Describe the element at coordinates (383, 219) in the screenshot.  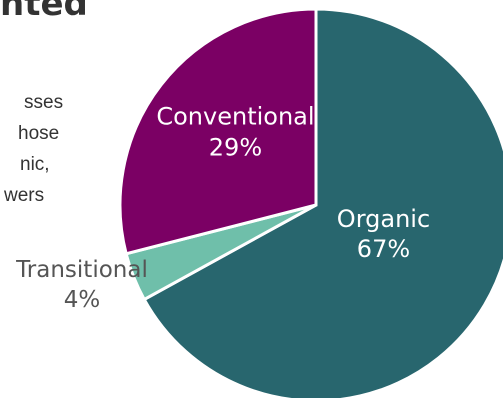
I see `slice-label-organic: Organic` at that location.